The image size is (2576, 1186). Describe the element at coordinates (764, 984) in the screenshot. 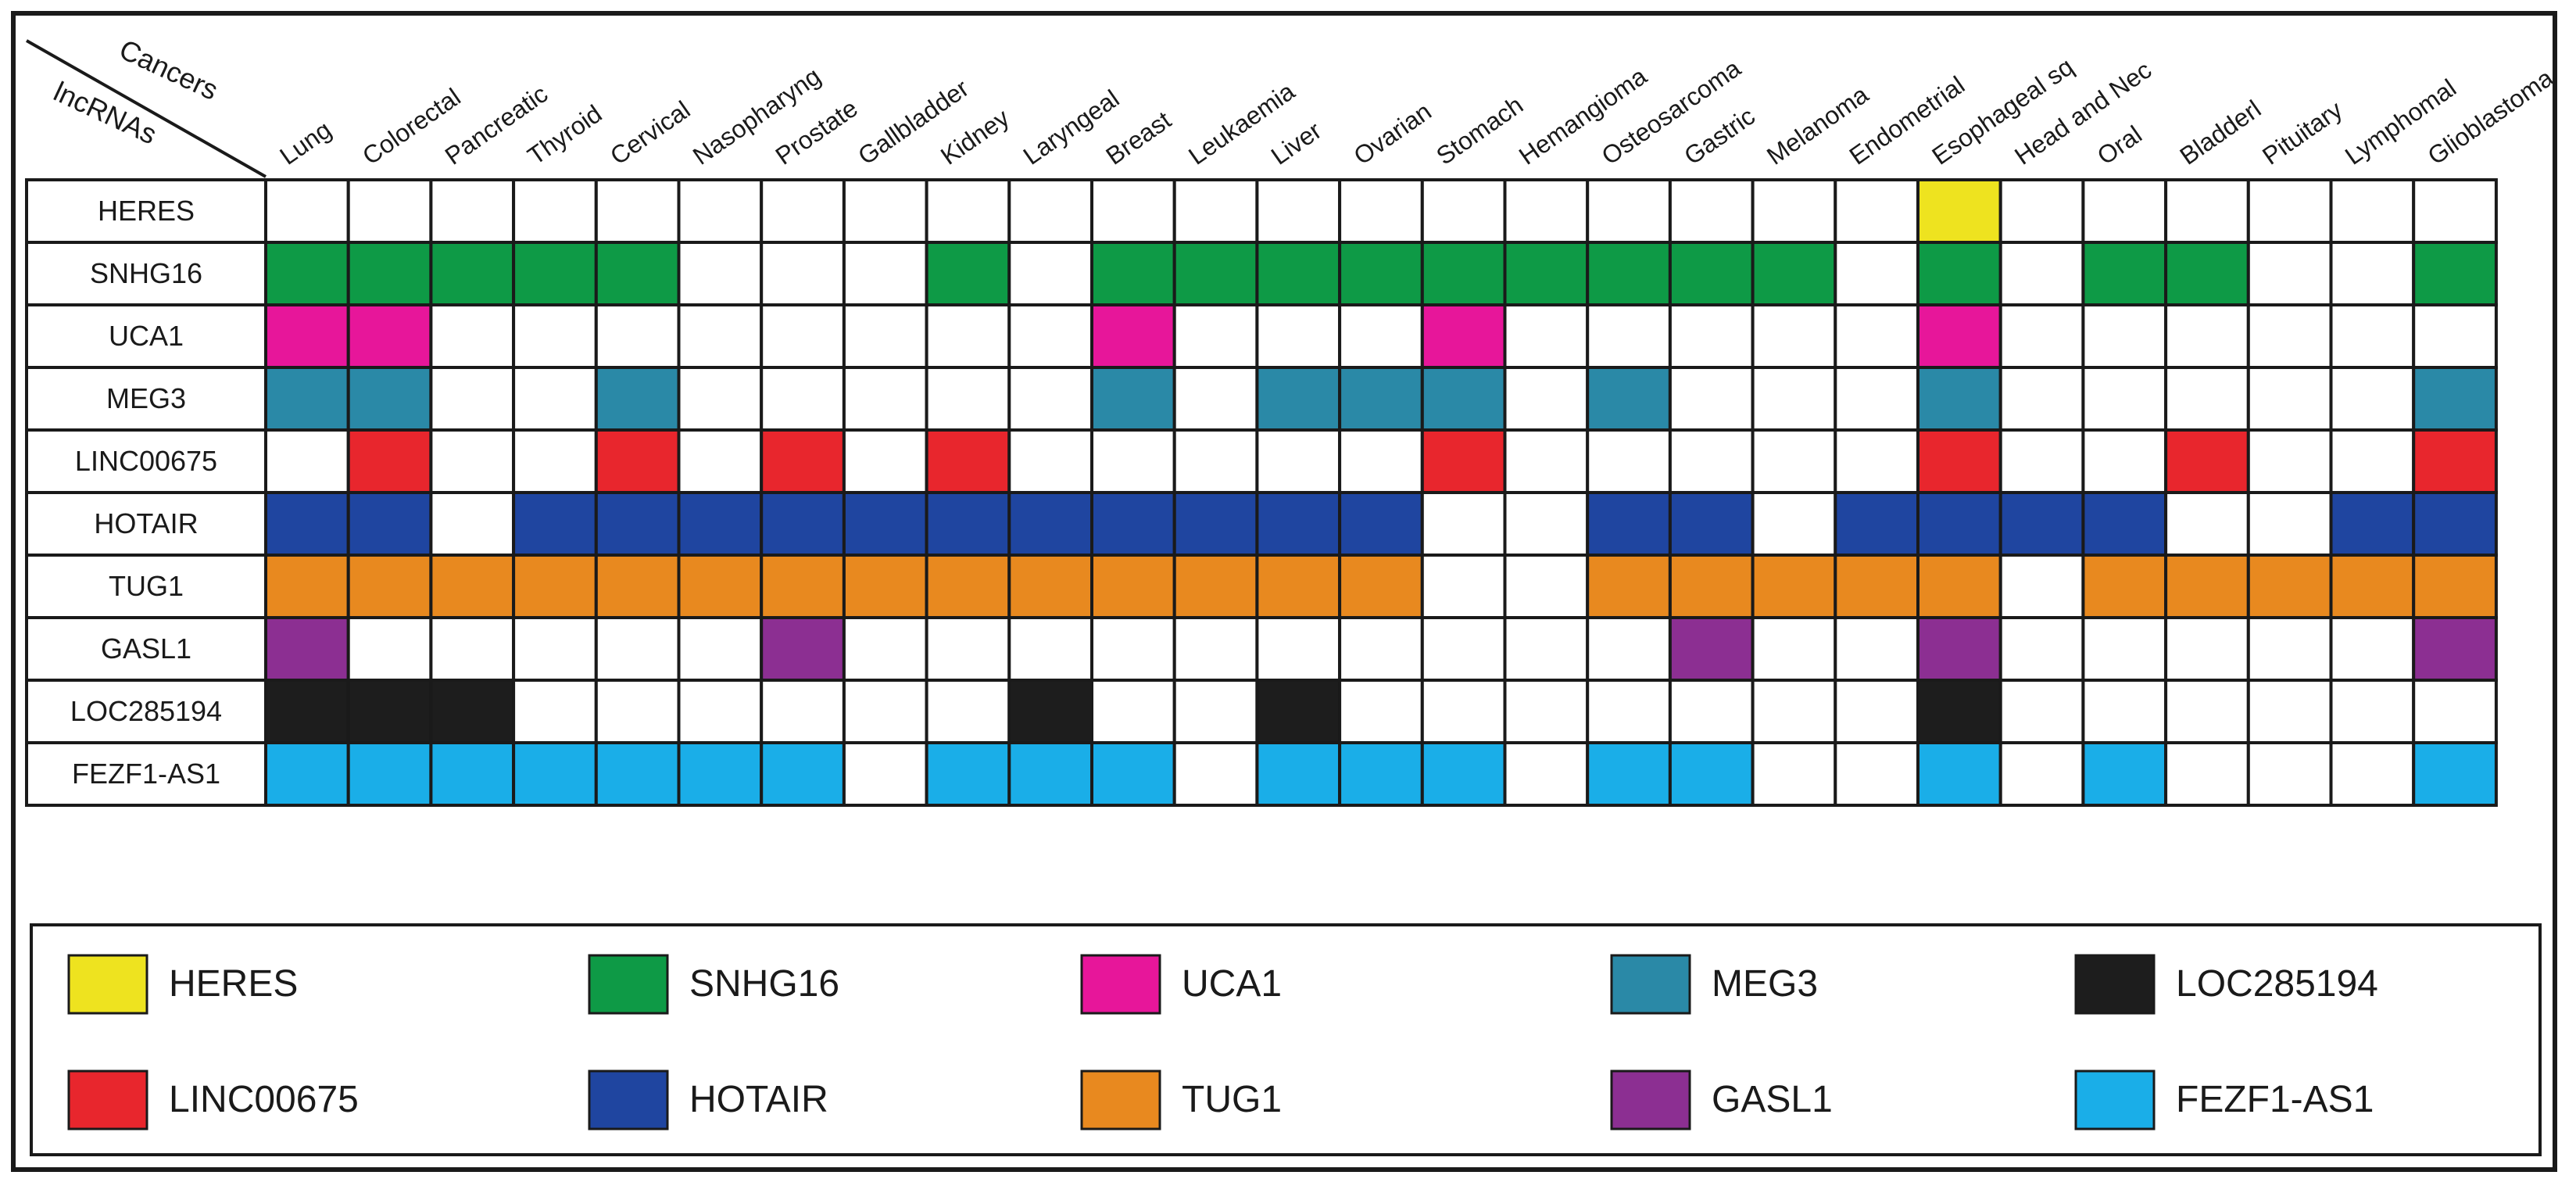

I see `legend-label: SNHG16` at that location.